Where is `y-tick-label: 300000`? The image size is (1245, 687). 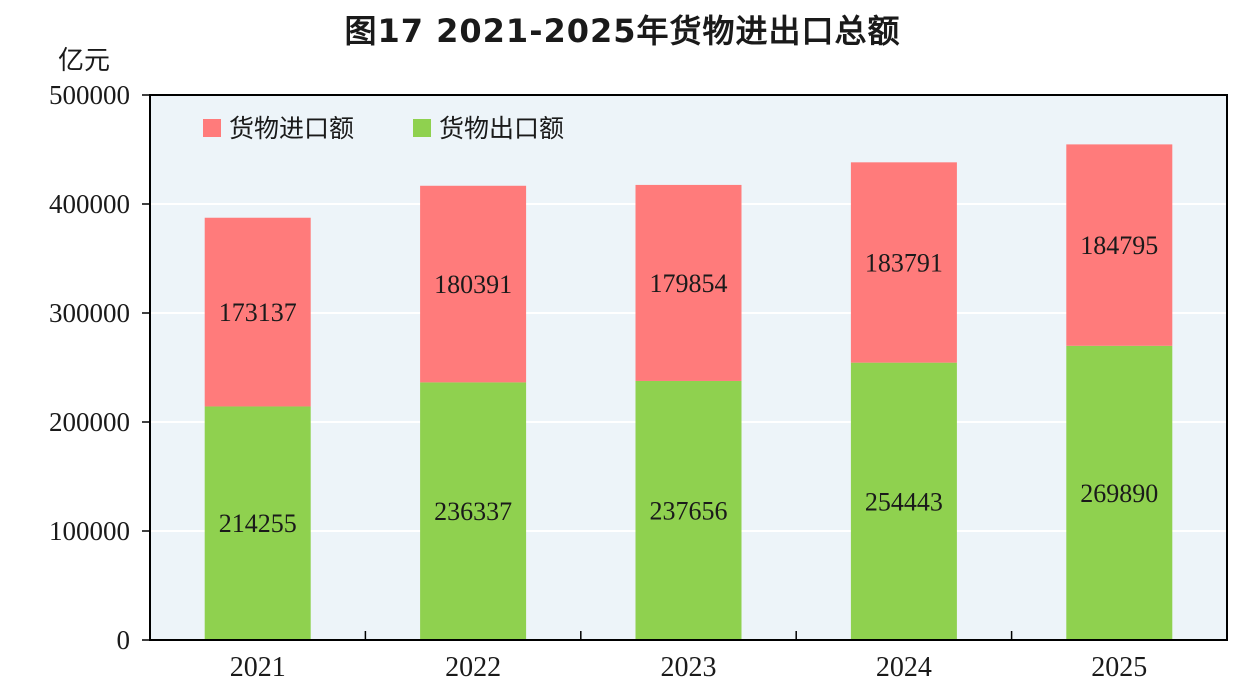 y-tick-label: 300000 is located at coordinates (89, 313).